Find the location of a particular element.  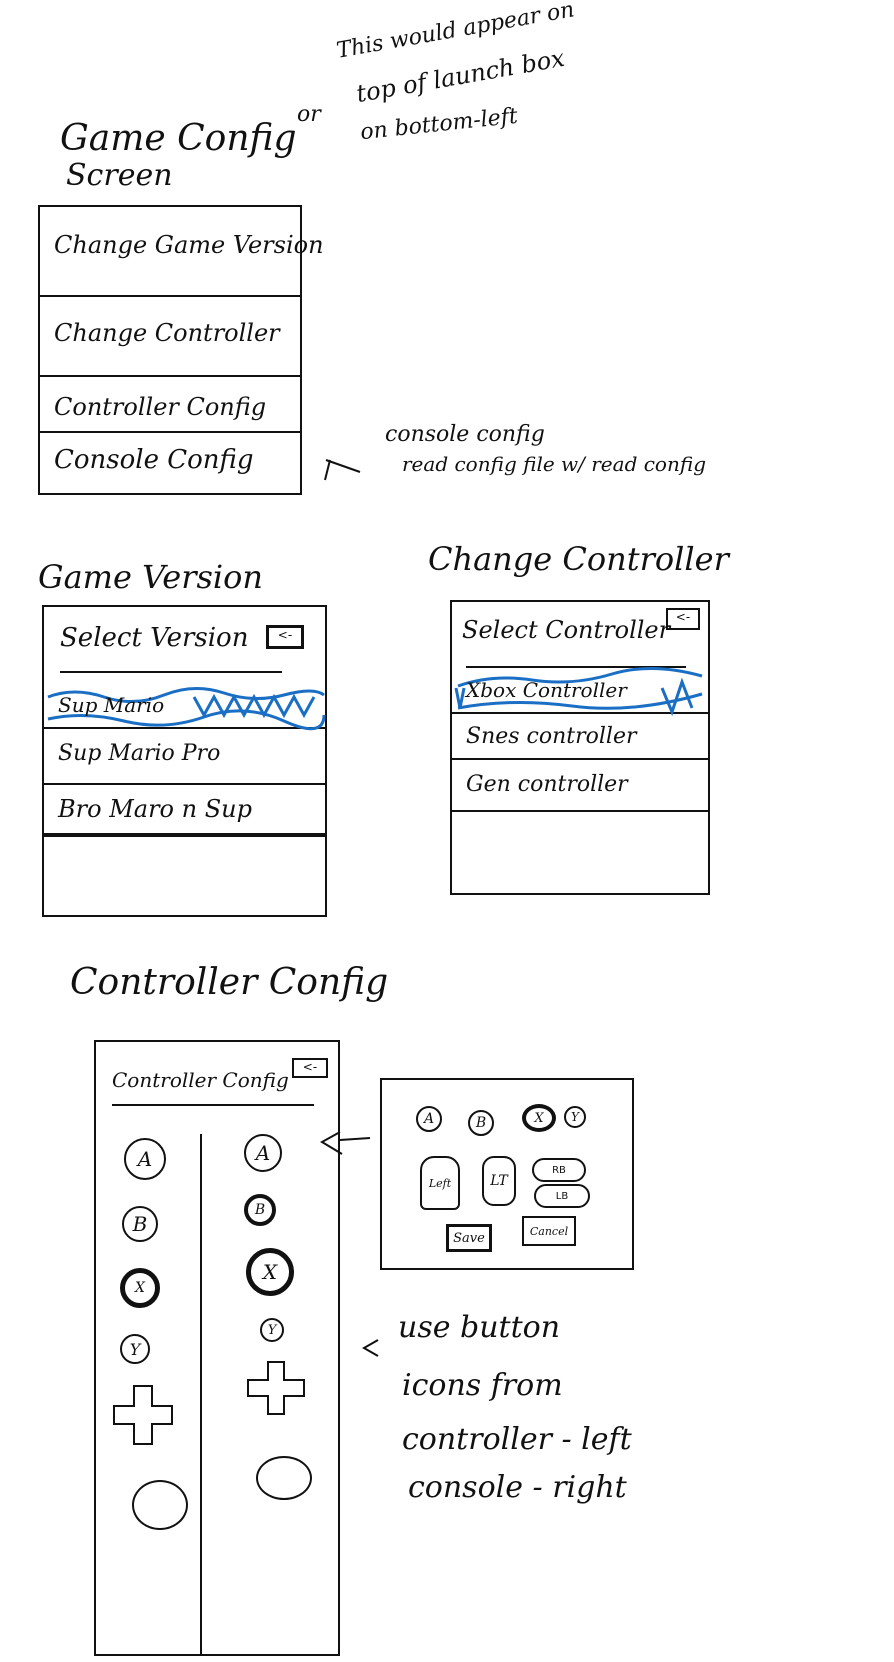

console-note-line-2: read config file w/ read config is located at coordinates (554, 464).